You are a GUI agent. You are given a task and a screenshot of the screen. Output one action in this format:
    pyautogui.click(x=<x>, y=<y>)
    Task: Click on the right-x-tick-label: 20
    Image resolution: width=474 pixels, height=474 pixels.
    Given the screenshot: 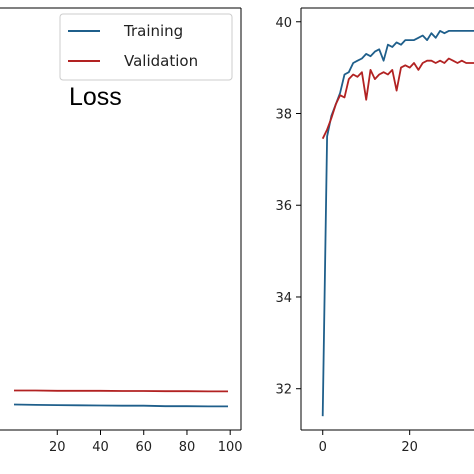 What is the action you would take?
    pyautogui.click(x=409, y=447)
    